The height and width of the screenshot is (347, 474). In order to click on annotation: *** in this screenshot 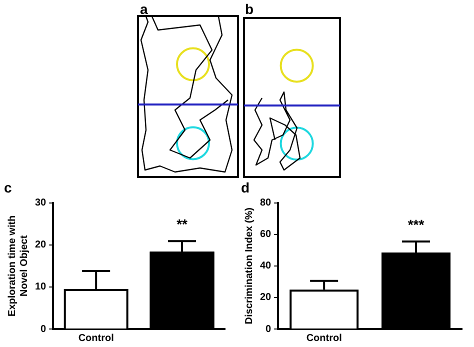, I will do `click(416, 224)`.